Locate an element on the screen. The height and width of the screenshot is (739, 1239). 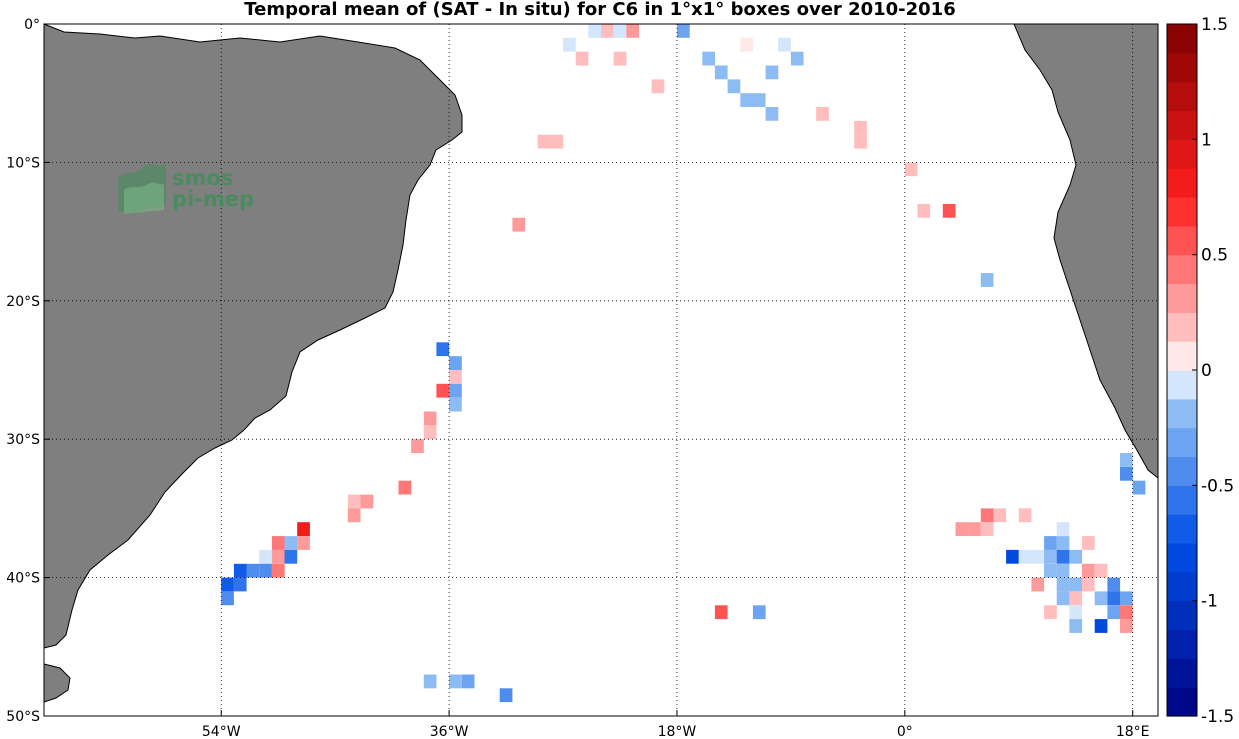
colorbar-tick-label: 1.5 is located at coordinates (1214, 25).